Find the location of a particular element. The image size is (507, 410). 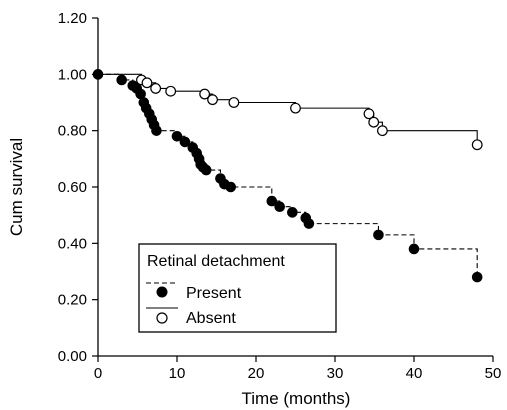

x-tick-label: 50 is located at coordinates (493, 373).